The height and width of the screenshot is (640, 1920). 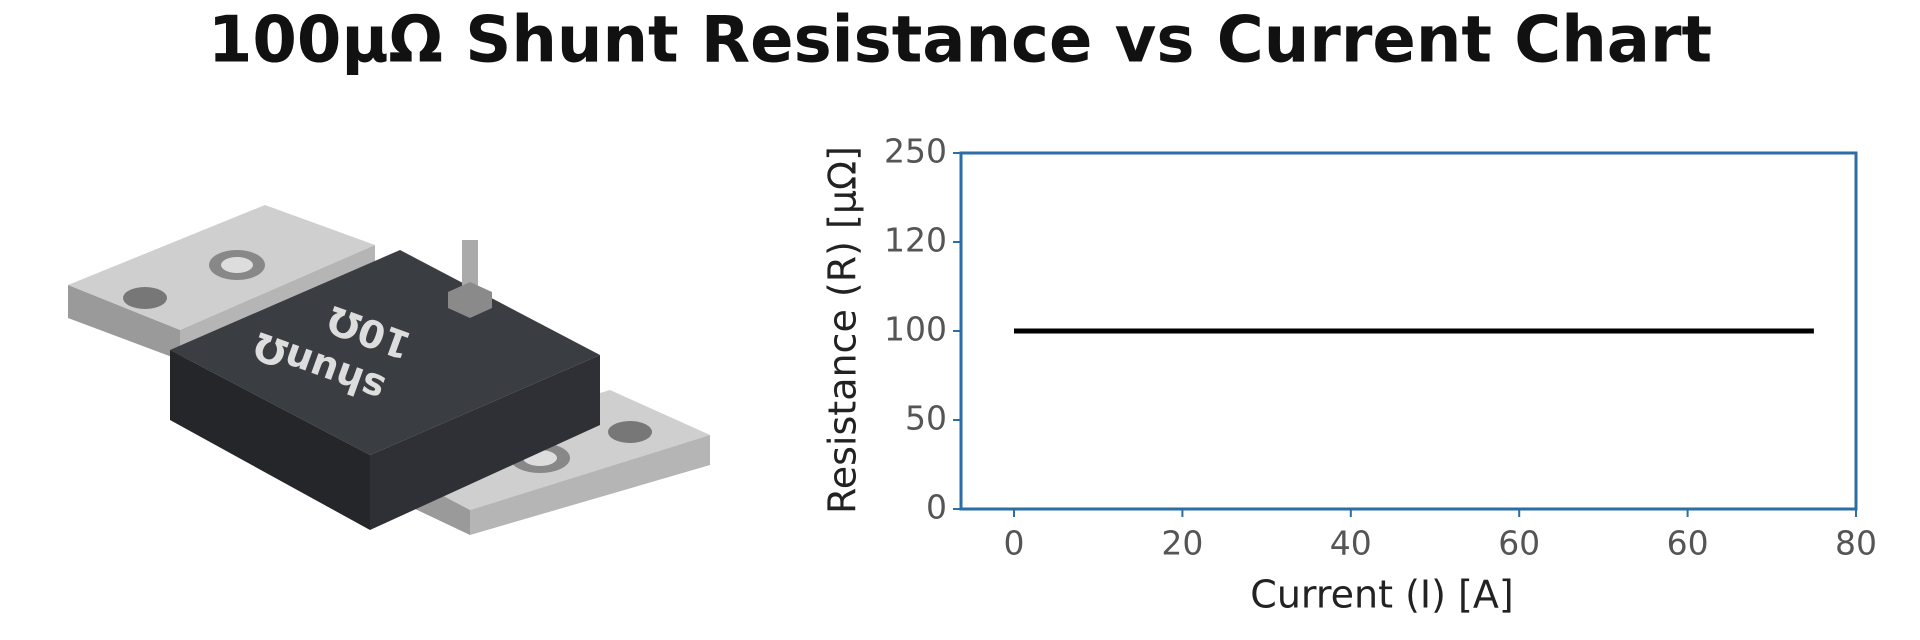 What do you see at coordinates (1014, 543) in the screenshot?
I see `x-tick-label: 0` at bounding box center [1014, 543].